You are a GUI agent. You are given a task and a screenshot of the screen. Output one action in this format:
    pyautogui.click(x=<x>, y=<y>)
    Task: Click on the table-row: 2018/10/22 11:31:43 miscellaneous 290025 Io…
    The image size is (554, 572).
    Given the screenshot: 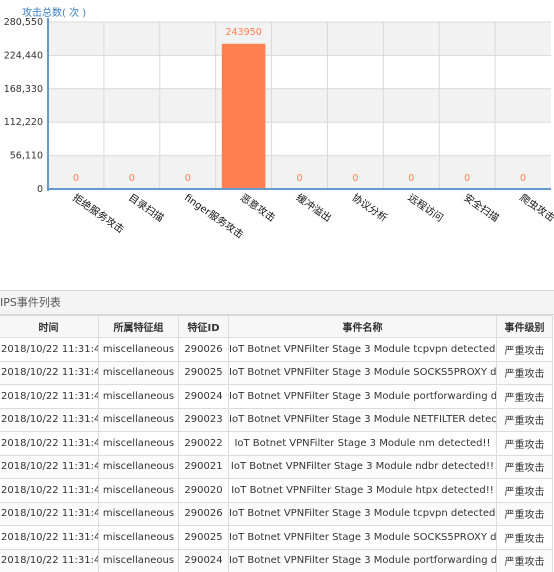 What is the action you would take?
    pyautogui.click(x=276, y=537)
    